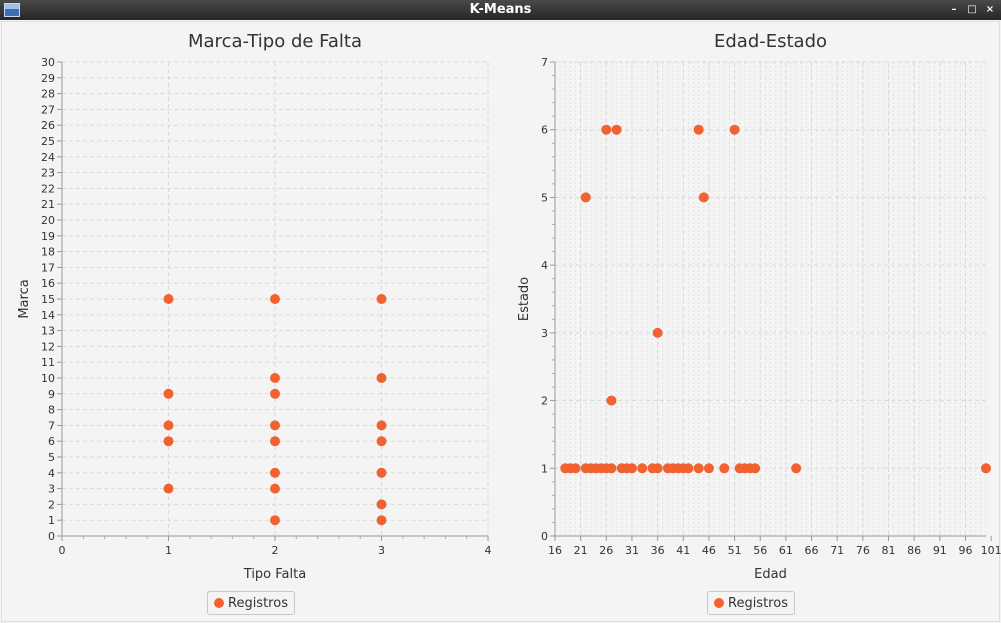 The image size is (1001, 623). I want to click on y-tick-label: 24, so click(48, 157).